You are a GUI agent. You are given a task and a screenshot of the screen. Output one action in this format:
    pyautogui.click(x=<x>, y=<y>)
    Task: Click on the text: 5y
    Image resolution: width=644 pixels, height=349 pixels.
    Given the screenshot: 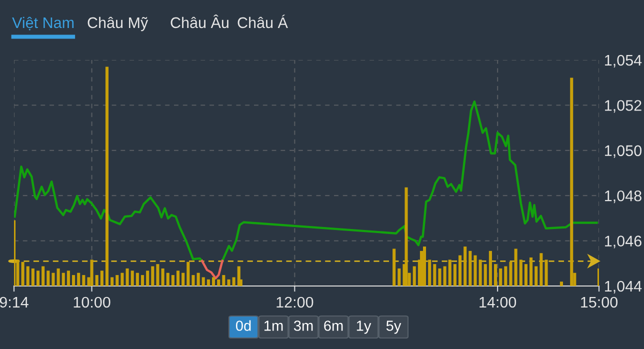 What is the action you would take?
    pyautogui.click(x=394, y=327)
    